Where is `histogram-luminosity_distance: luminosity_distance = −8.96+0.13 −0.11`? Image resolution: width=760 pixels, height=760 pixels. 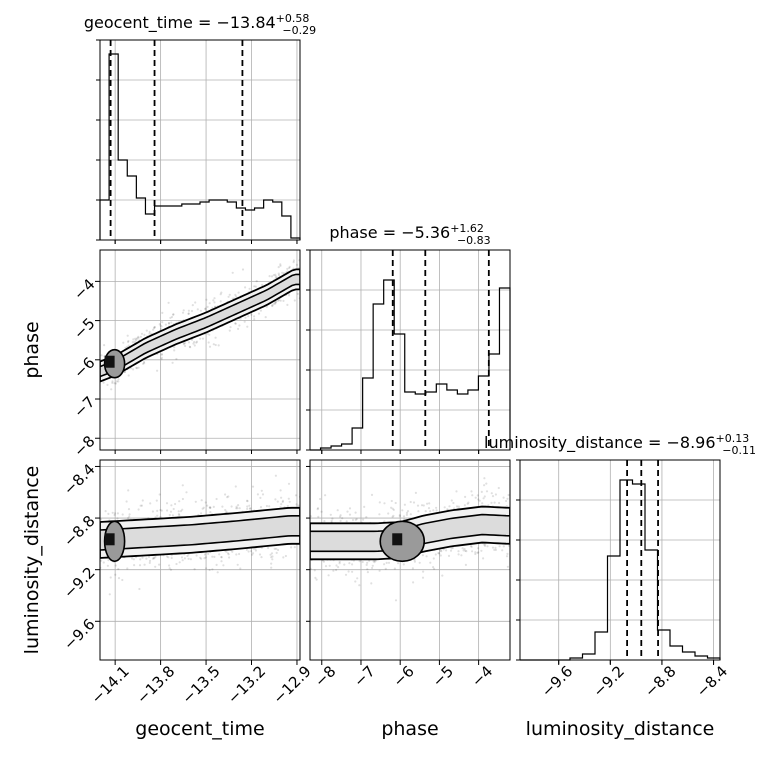
histogram-luminosity_distance: luminosity_distance = −8.96+0.13 −0.11 is located at coordinates (620, 548).